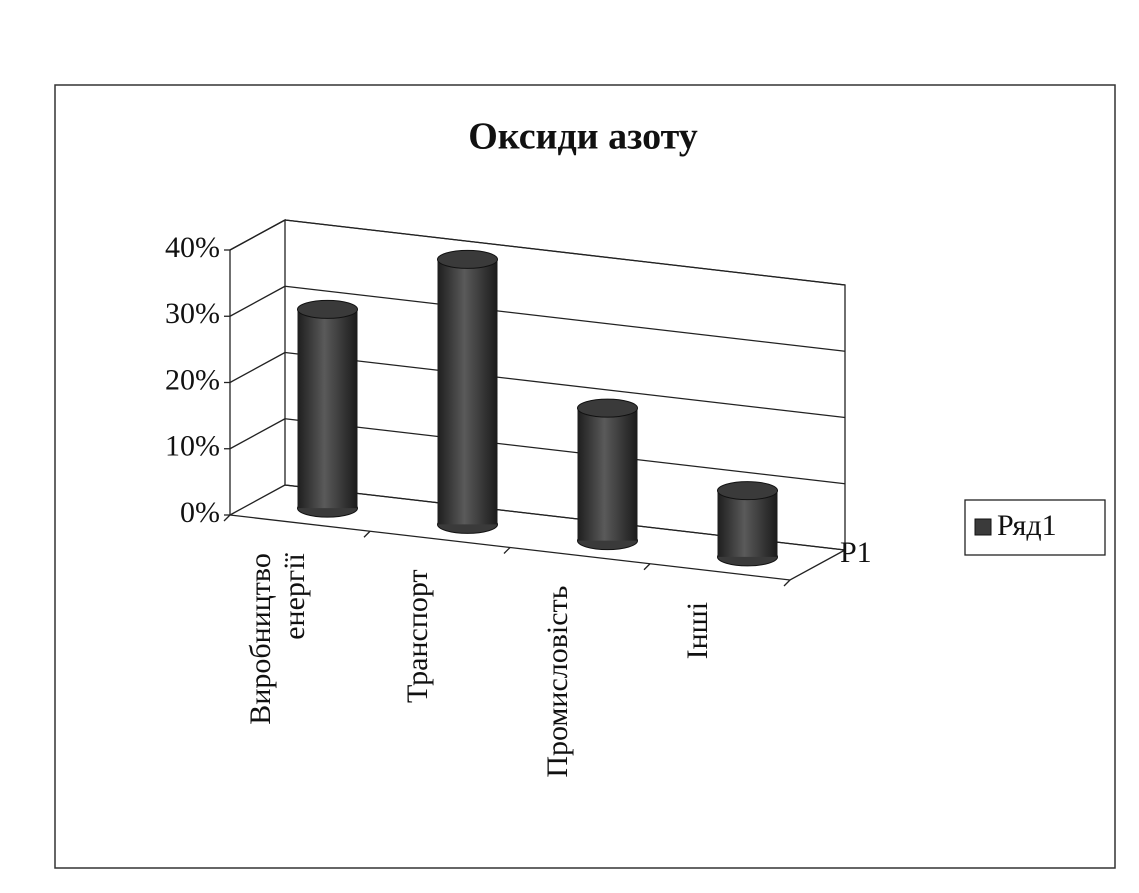 The width and height of the screenshot is (1139, 893). Describe the element at coordinates (192, 379) in the screenshot. I see `y-tick-label: 20%` at that location.